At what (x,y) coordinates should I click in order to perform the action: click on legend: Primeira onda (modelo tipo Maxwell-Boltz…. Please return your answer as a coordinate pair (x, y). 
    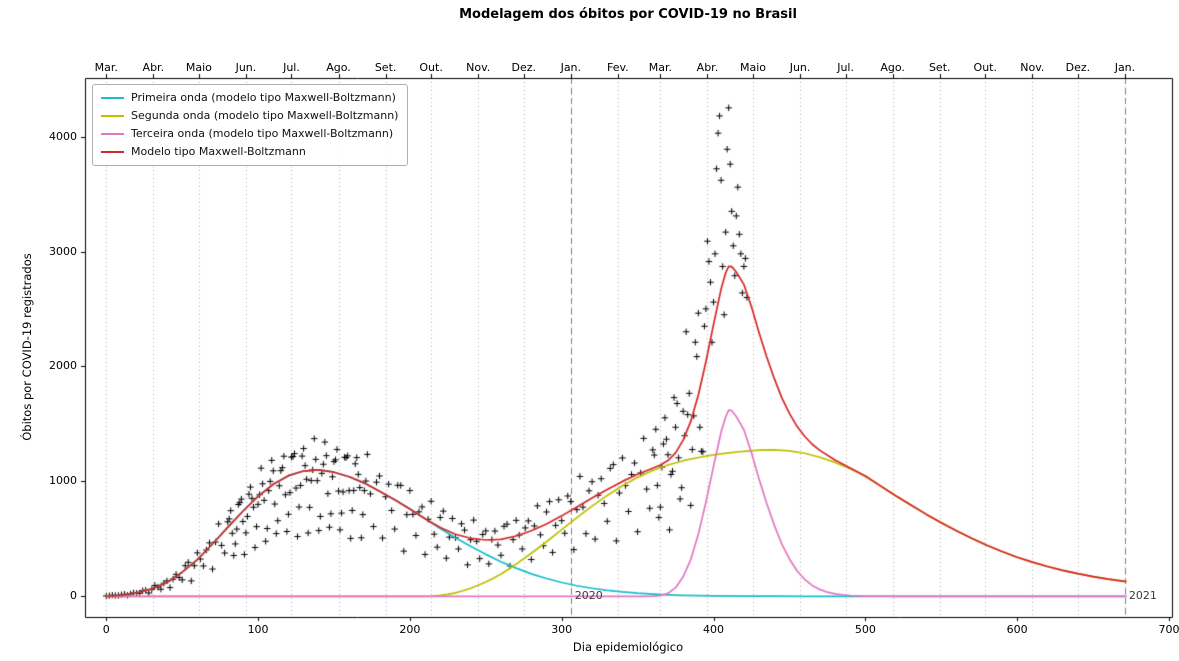
    Looking at the image, I should click on (250, 125).